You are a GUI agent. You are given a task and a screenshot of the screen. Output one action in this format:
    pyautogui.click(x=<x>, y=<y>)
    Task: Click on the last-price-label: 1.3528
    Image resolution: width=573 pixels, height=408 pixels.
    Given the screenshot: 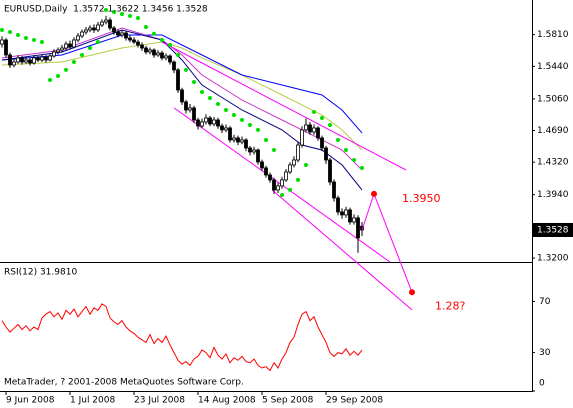 What is the action you would take?
    pyautogui.click(x=553, y=230)
    